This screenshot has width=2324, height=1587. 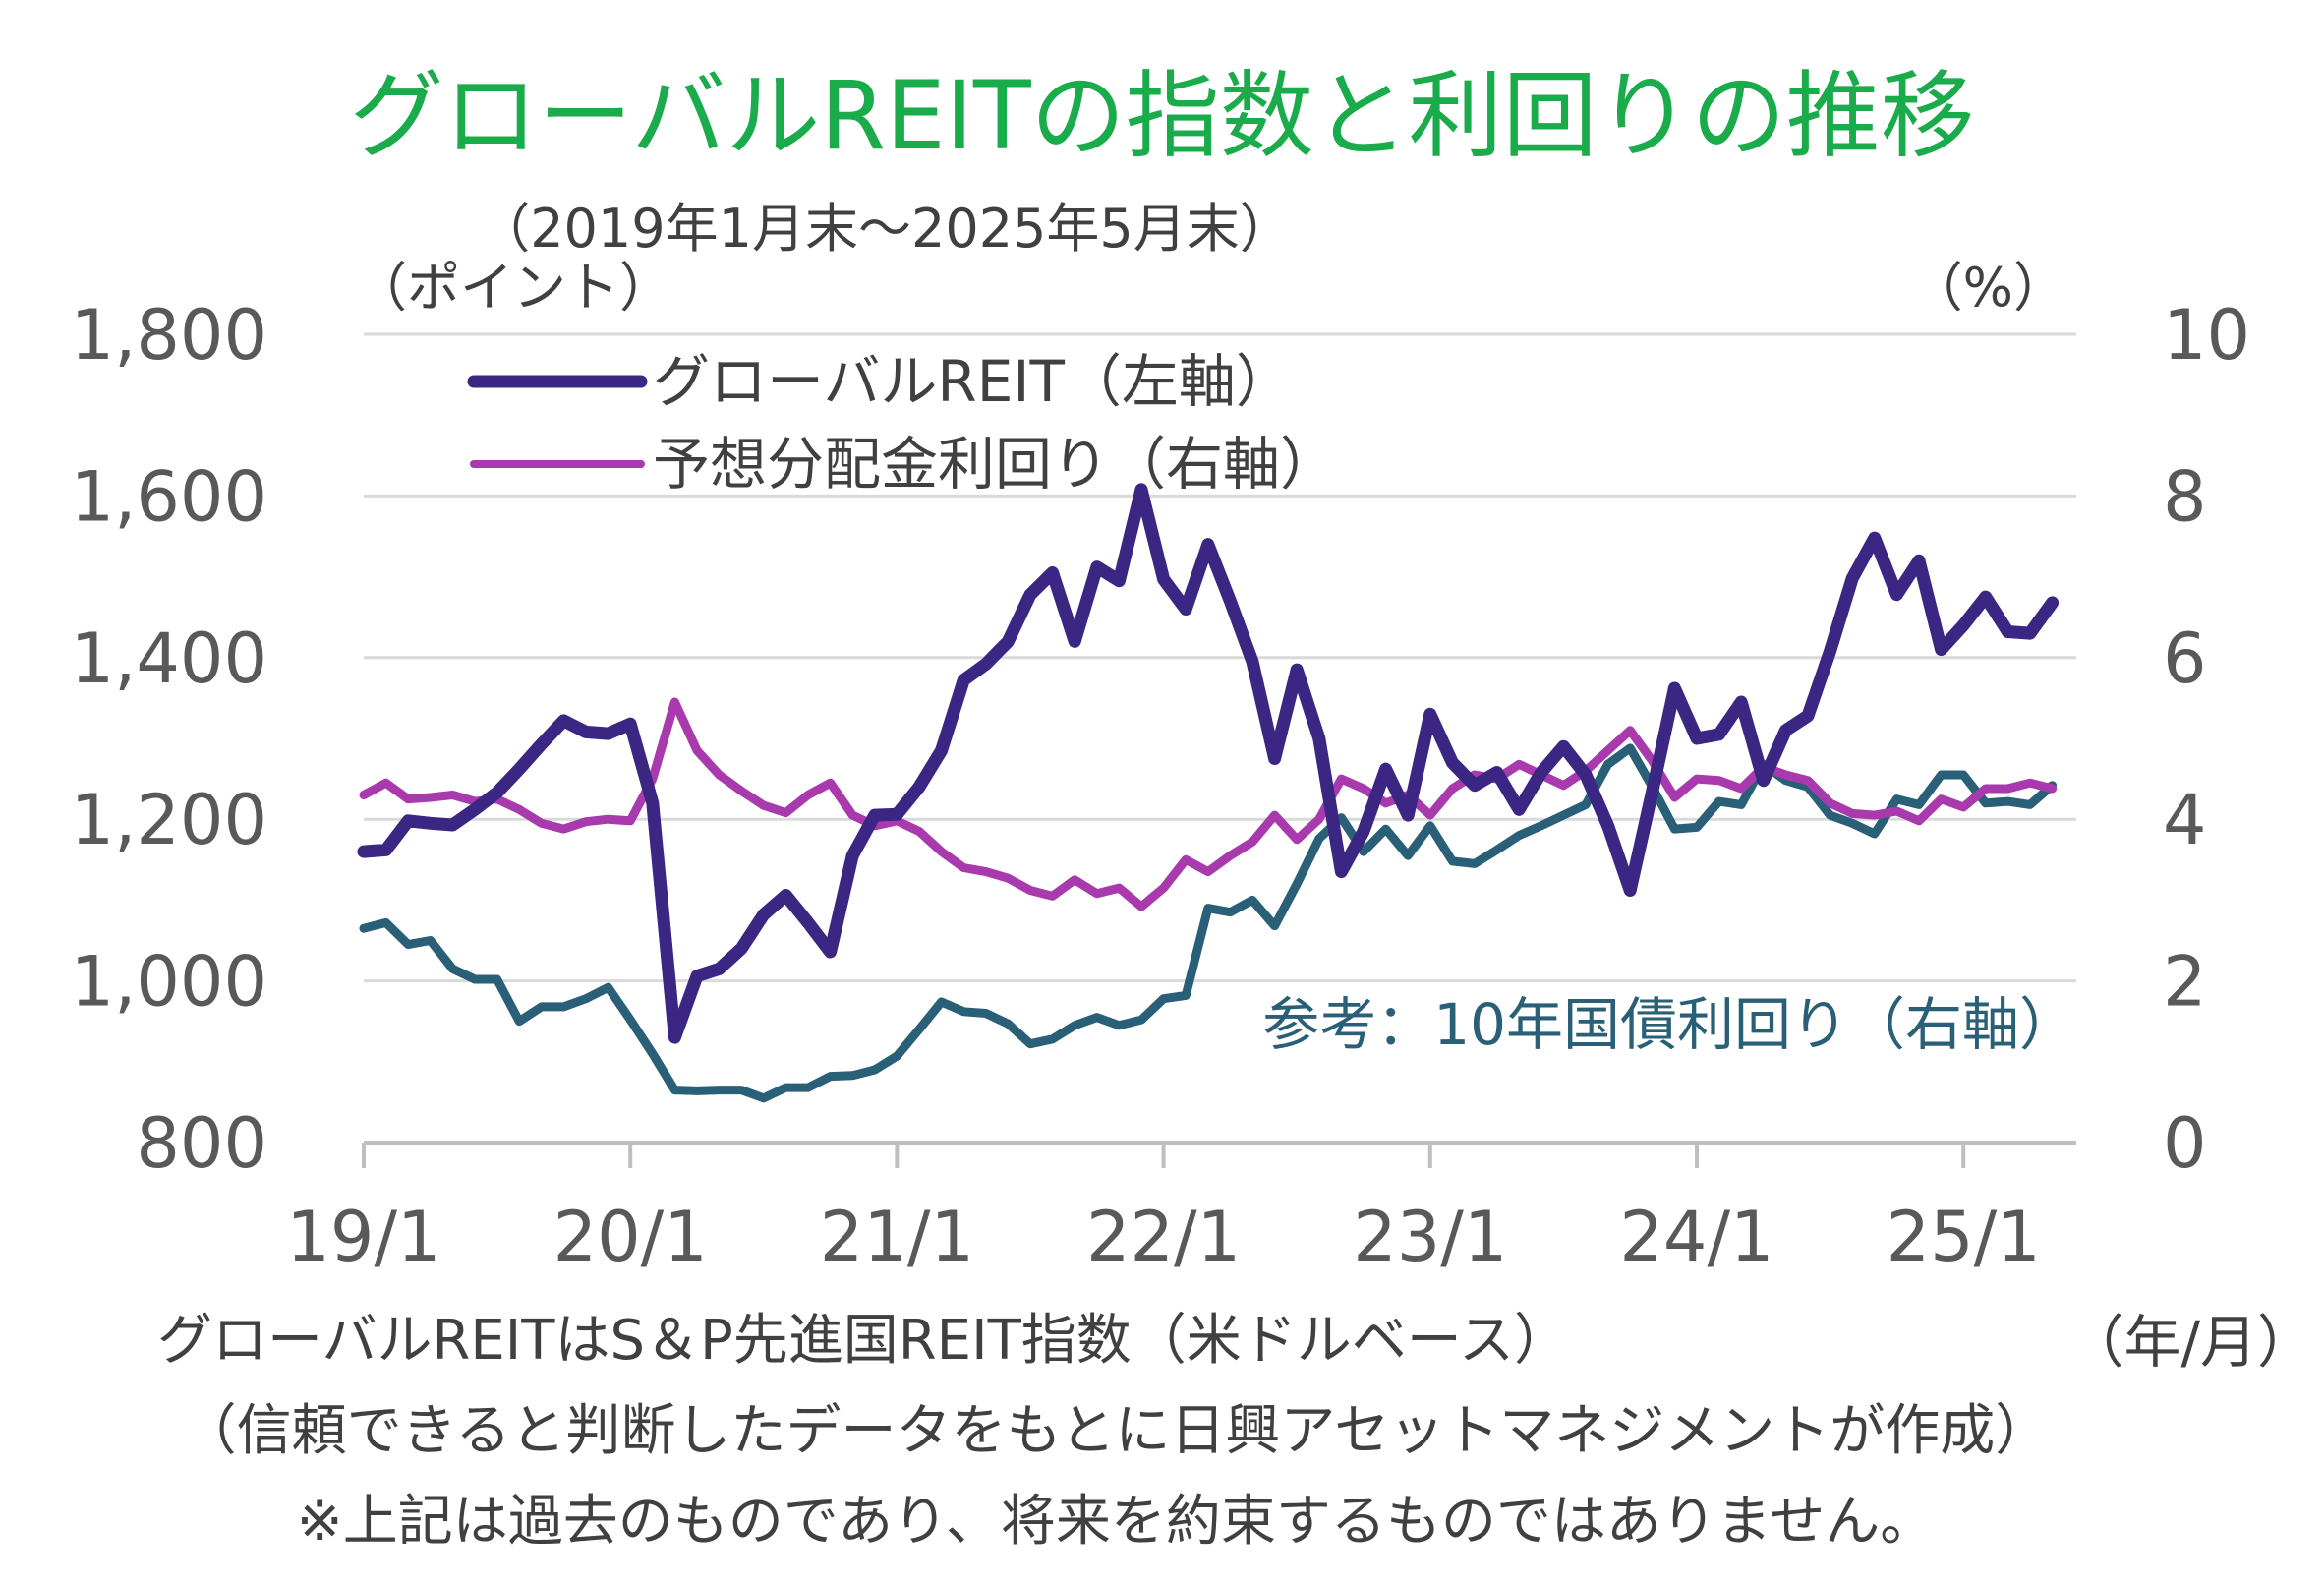 I want to click on x-tick-label: 20/1, so click(x=630, y=1237).